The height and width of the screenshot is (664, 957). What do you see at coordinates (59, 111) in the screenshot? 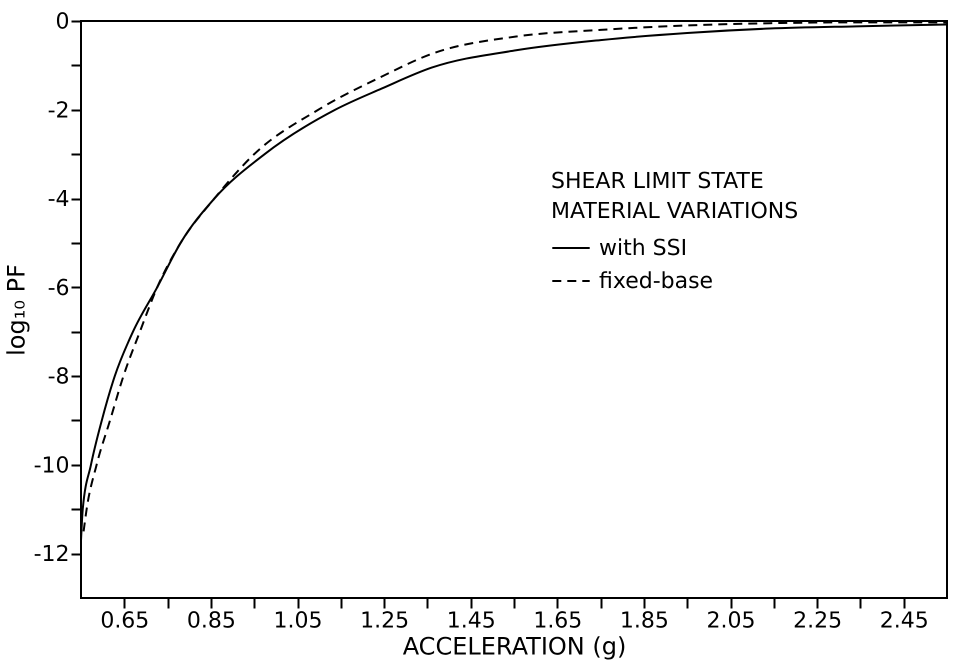
I see `y-tick-label: -2` at bounding box center [59, 111].